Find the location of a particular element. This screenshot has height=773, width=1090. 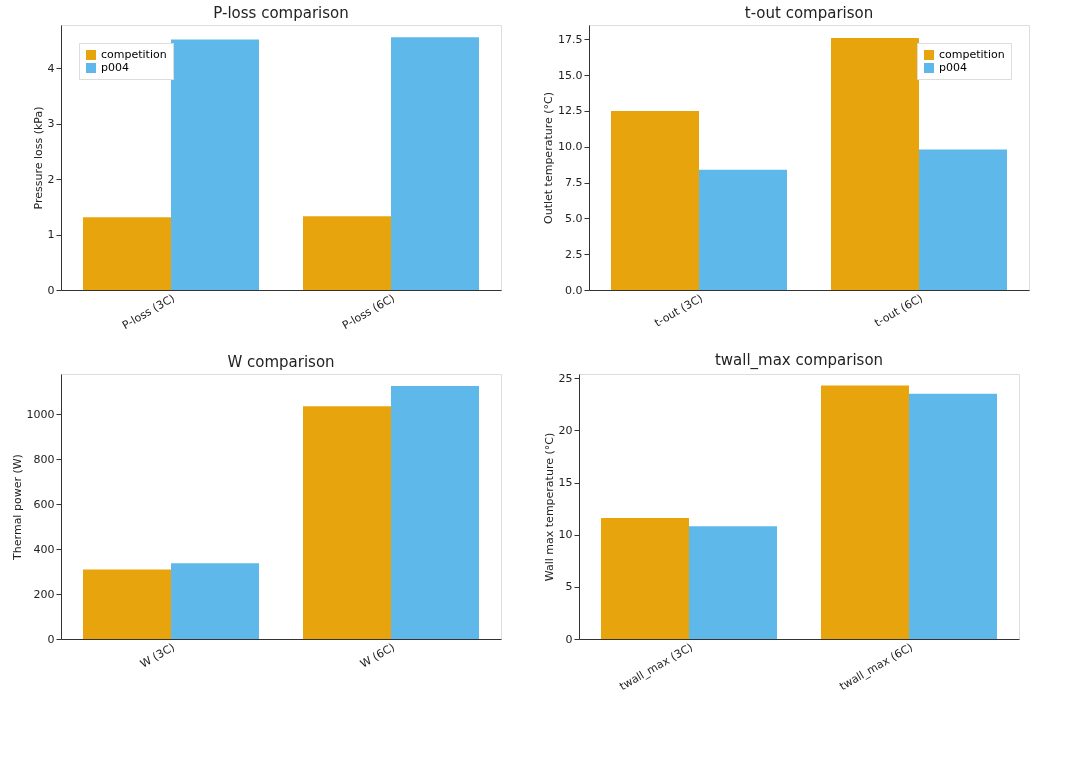

y-tick-label: 15.0 is located at coordinates (570, 75).